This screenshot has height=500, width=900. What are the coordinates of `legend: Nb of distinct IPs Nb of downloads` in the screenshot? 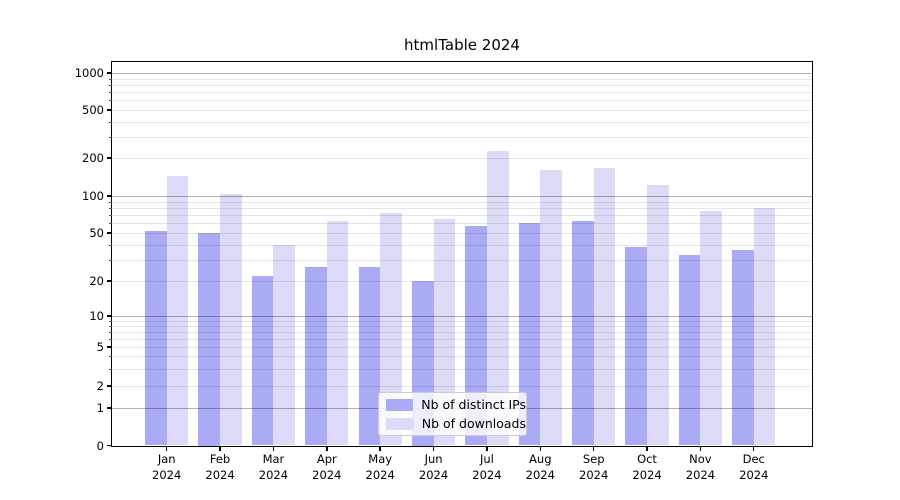 It's located at (452, 414).